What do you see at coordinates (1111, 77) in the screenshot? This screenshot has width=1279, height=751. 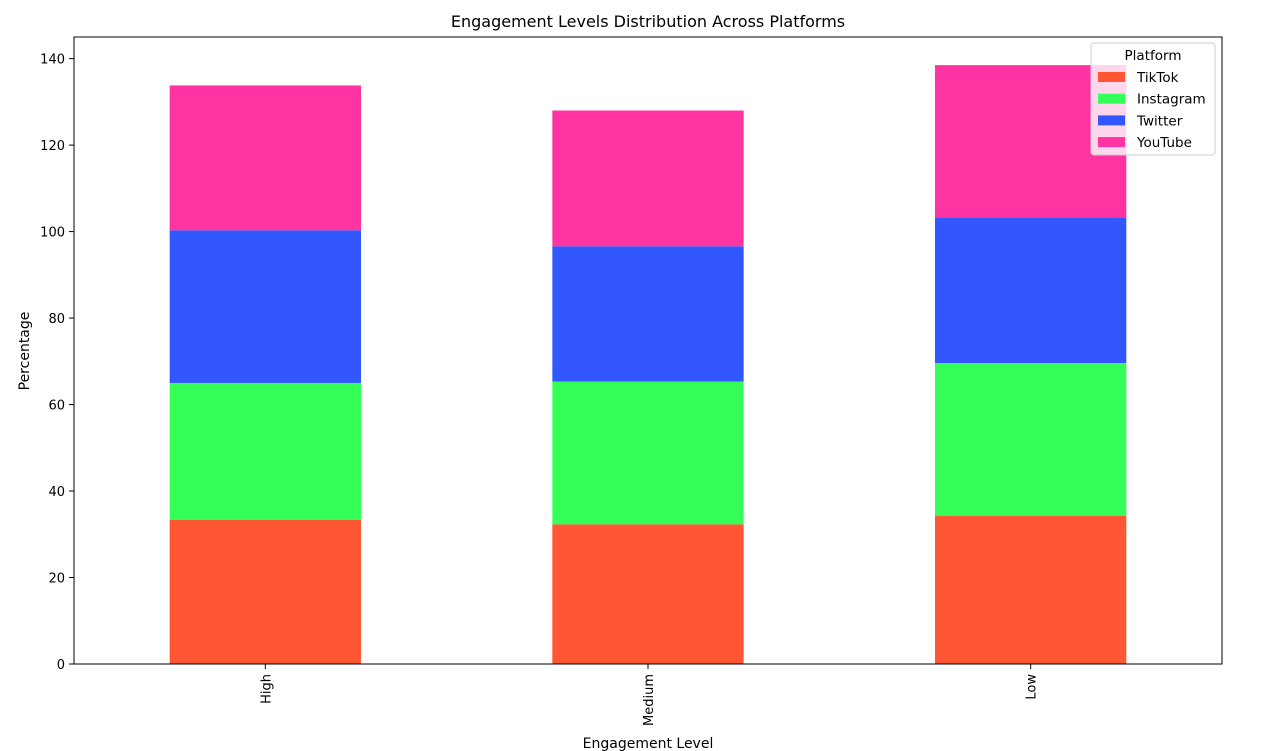 I see `legend-swatch-tiktok` at bounding box center [1111, 77].